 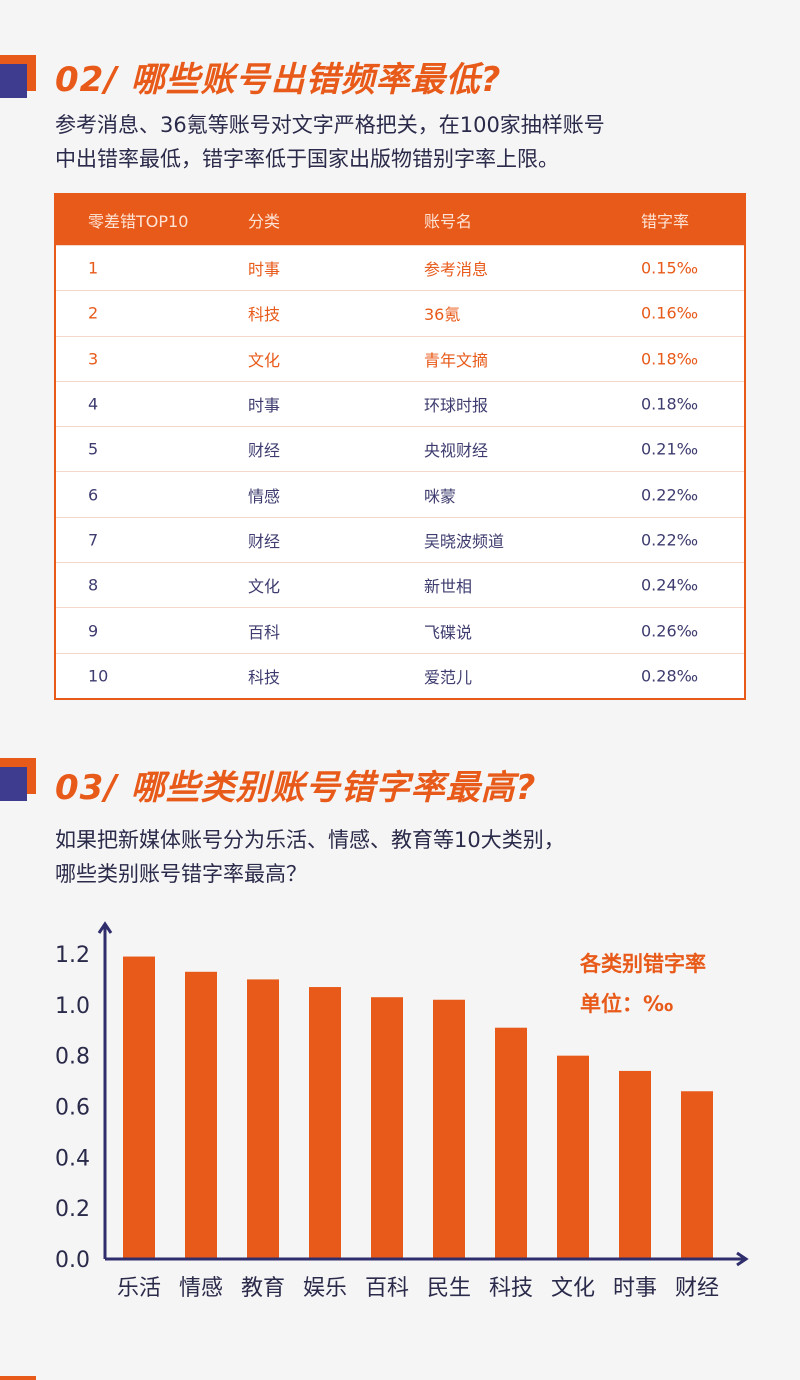 I want to click on section2-title: 02/ 哪些账号出错频率最低?, so click(x=278, y=80).